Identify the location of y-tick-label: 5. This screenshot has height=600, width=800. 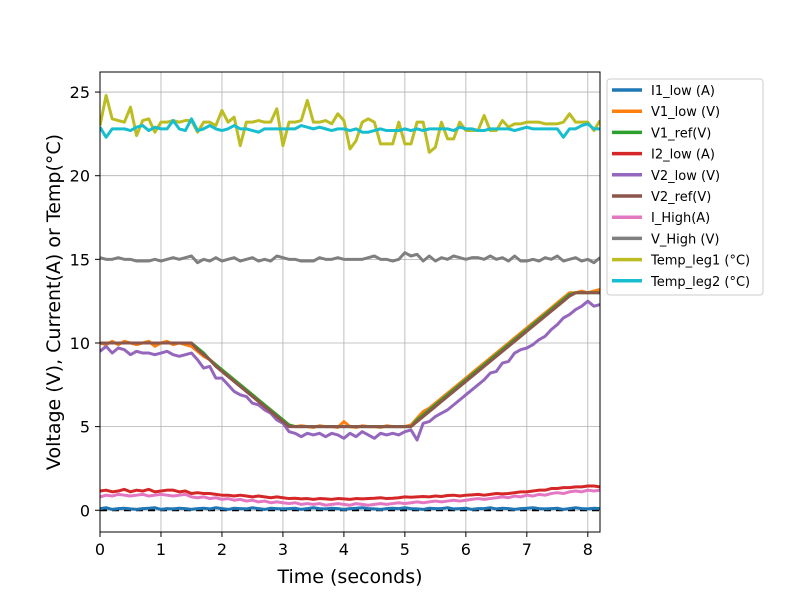
(85, 427).